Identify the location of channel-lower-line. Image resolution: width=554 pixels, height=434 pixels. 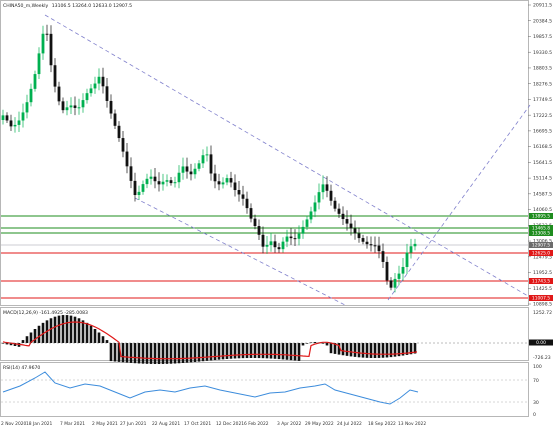
(240, 251).